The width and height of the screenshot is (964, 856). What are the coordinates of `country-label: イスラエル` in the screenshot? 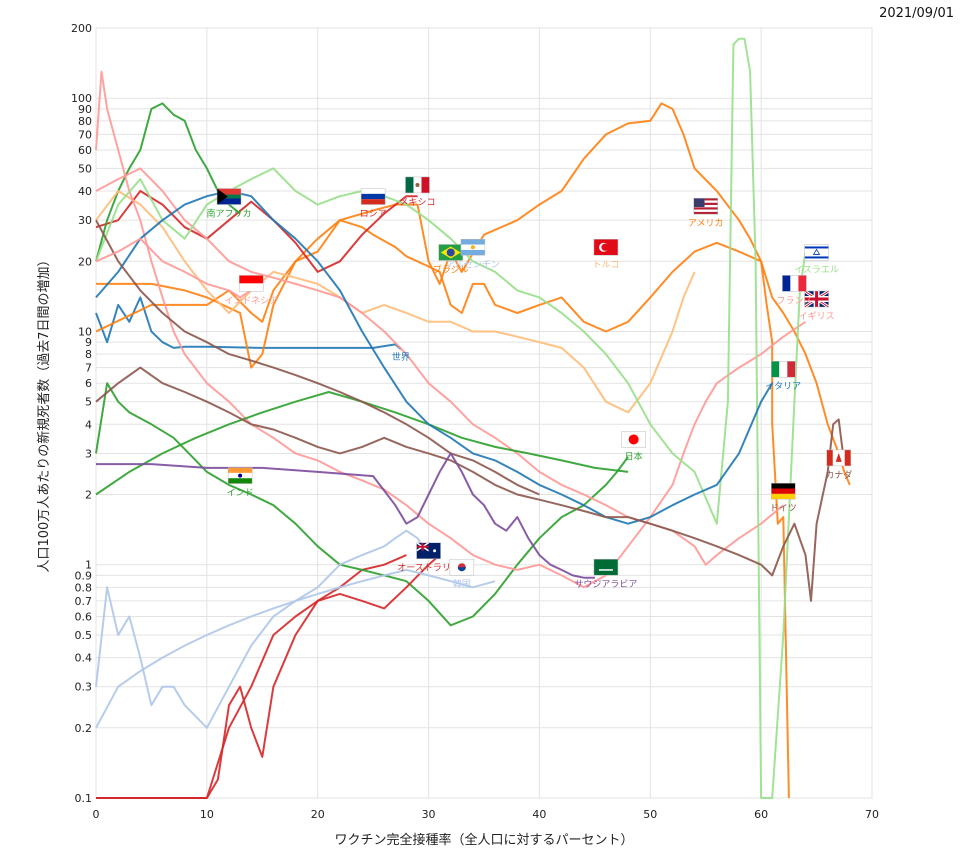 It's located at (816, 269).